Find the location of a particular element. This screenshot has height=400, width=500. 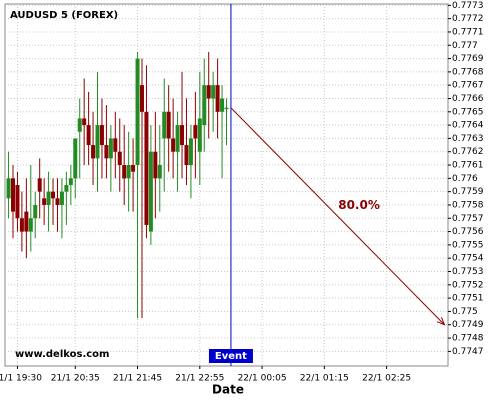

y-tick-label: 0.7762 is located at coordinates (468, 152).